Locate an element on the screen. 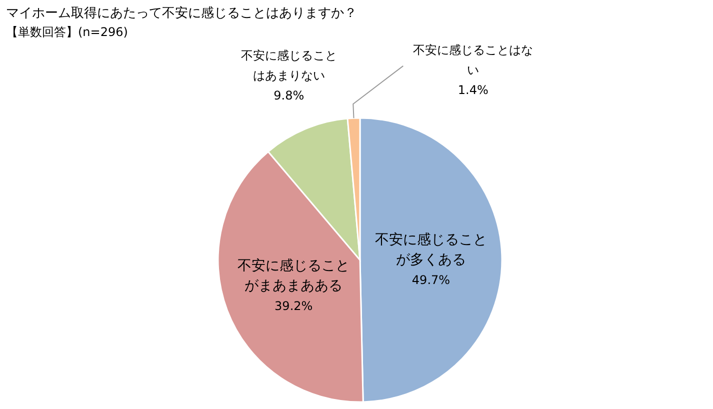  data-label: 49.7% is located at coordinates (431, 280).